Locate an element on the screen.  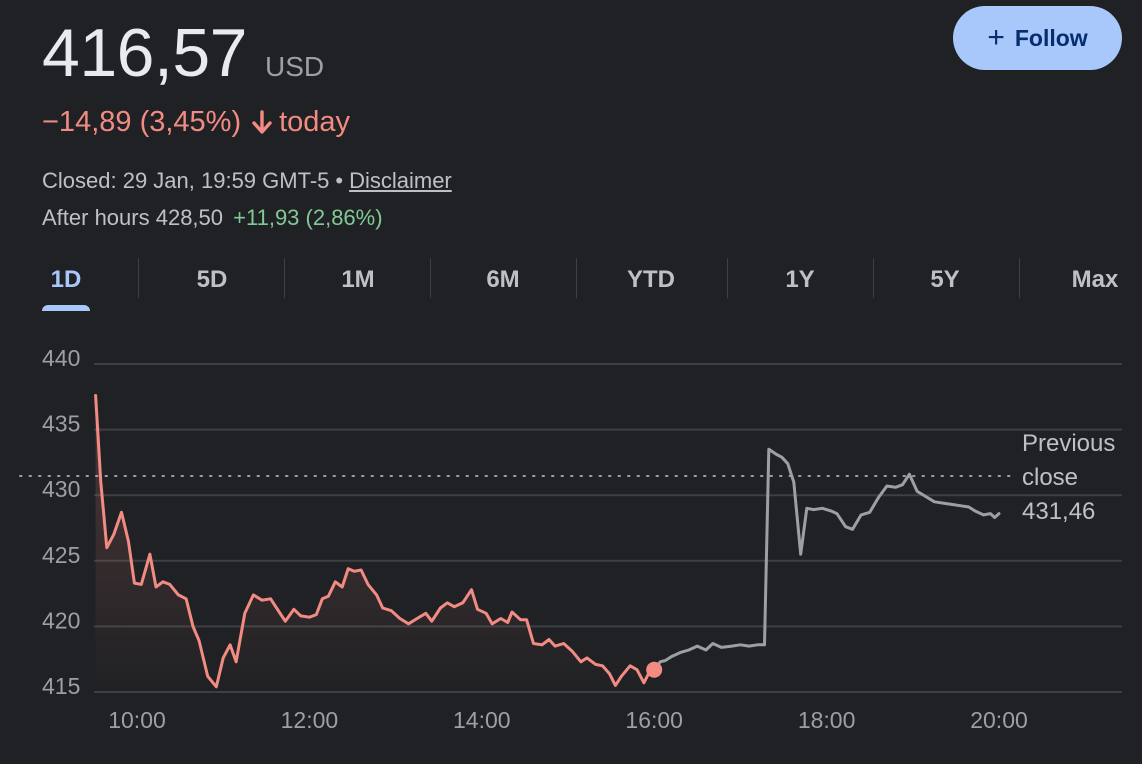
currency-label: USD is located at coordinates (294, 66).